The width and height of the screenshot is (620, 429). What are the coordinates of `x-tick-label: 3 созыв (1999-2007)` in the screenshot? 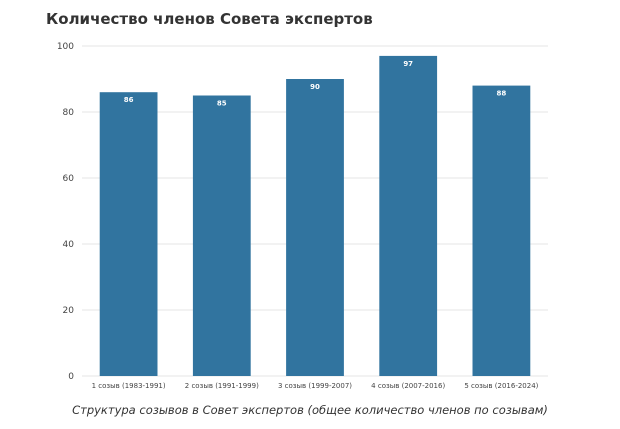 It's located at (315, 386).